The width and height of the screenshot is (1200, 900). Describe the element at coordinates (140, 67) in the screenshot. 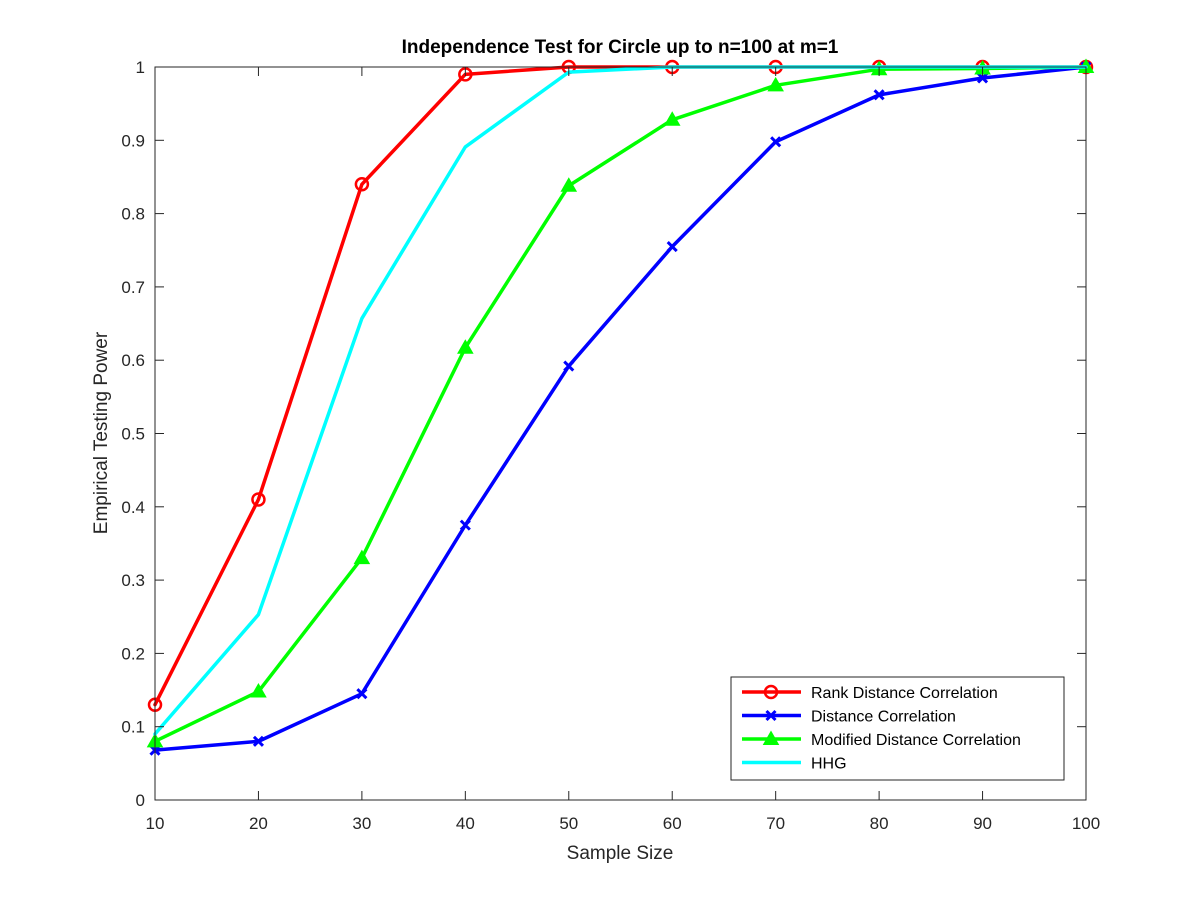

I see `y-tick-label: 1` at that location.